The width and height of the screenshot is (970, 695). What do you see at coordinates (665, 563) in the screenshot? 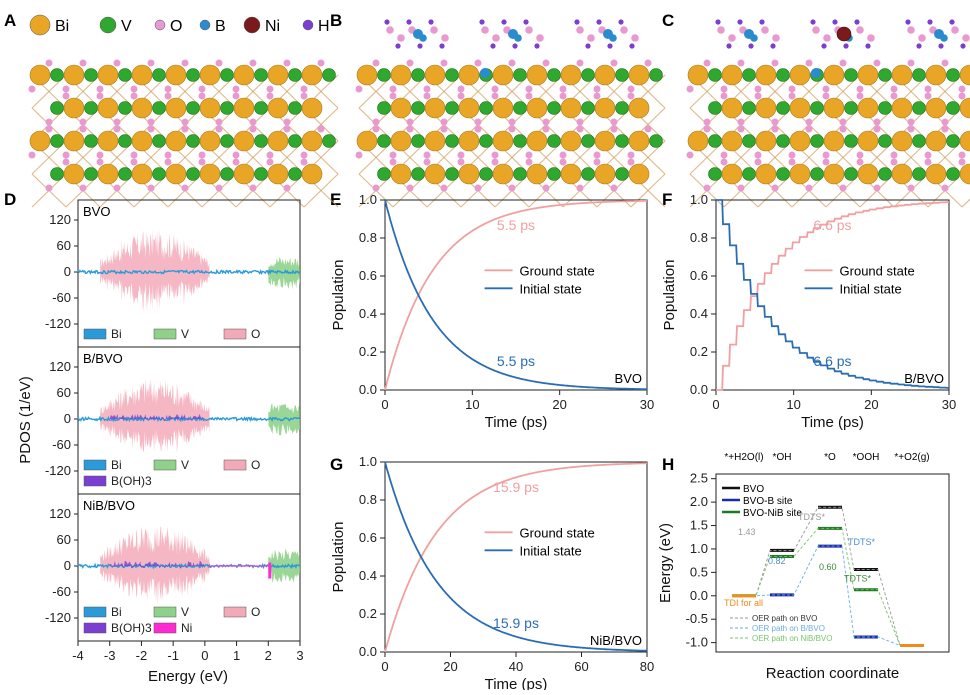
I see `yaxis-label: Energy (eV)` at bounding box center [665, 563].